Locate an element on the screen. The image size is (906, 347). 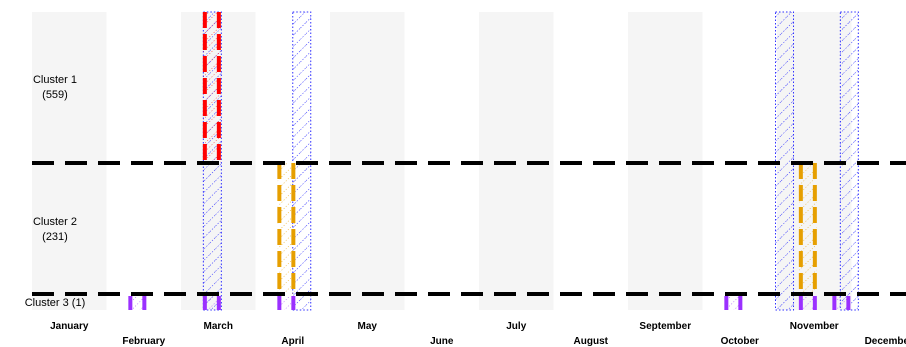
month-label-september: September is located at coordinates (665, 326).